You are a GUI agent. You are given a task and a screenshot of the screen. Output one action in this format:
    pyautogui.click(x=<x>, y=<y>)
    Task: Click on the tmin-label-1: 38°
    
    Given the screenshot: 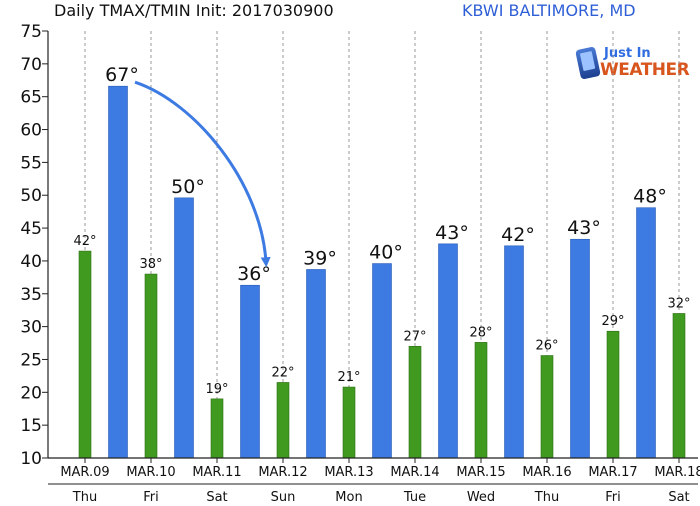 What is the action you would take?
    pyautogui.click(x=150, y=264)
    